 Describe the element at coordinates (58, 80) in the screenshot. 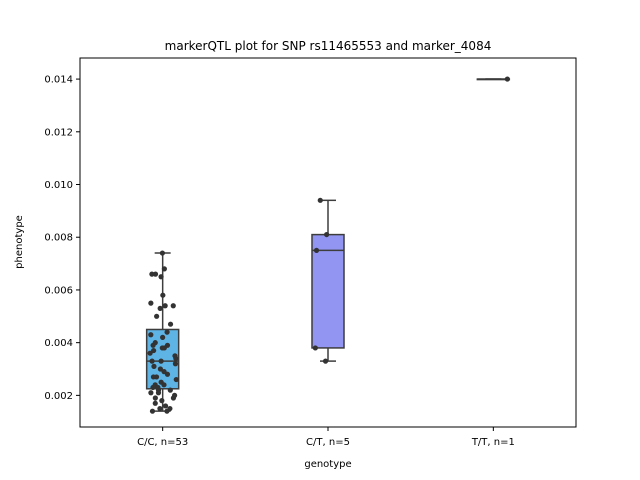

I see `y-tick-label: 0.014` at that location.